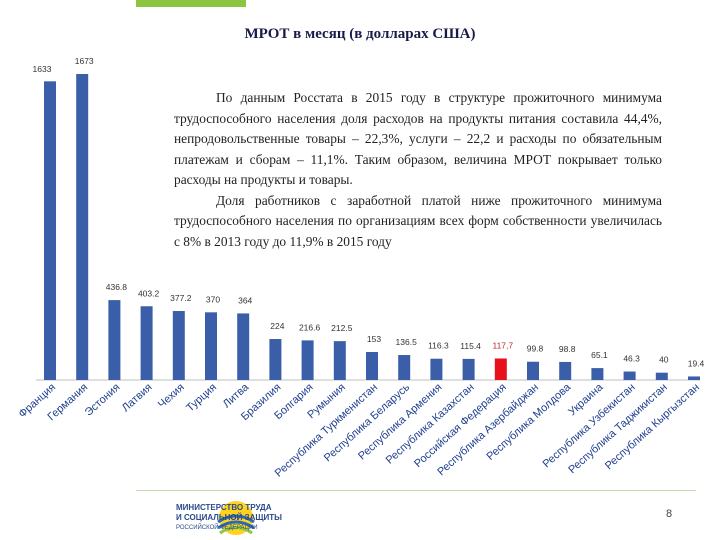 The width and height of the screenshot is (720, 540). I want to click on logo-line-1: МИНИСТЕРСТВО ТРУДА, so click(224, 507).